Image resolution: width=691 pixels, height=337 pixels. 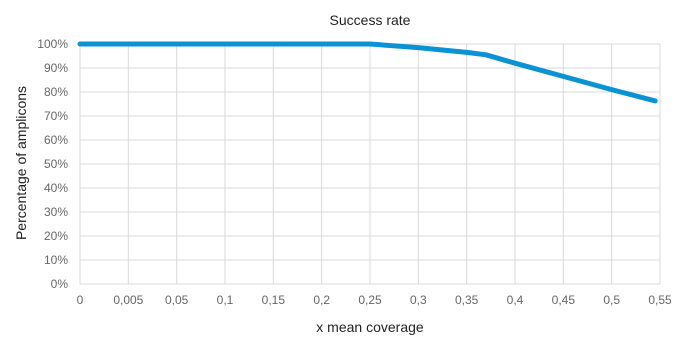 What do you see at coordinates (56, 188) in the screenshot?
I see `y-tick-label: 40%` at bounding box center [56, 188].